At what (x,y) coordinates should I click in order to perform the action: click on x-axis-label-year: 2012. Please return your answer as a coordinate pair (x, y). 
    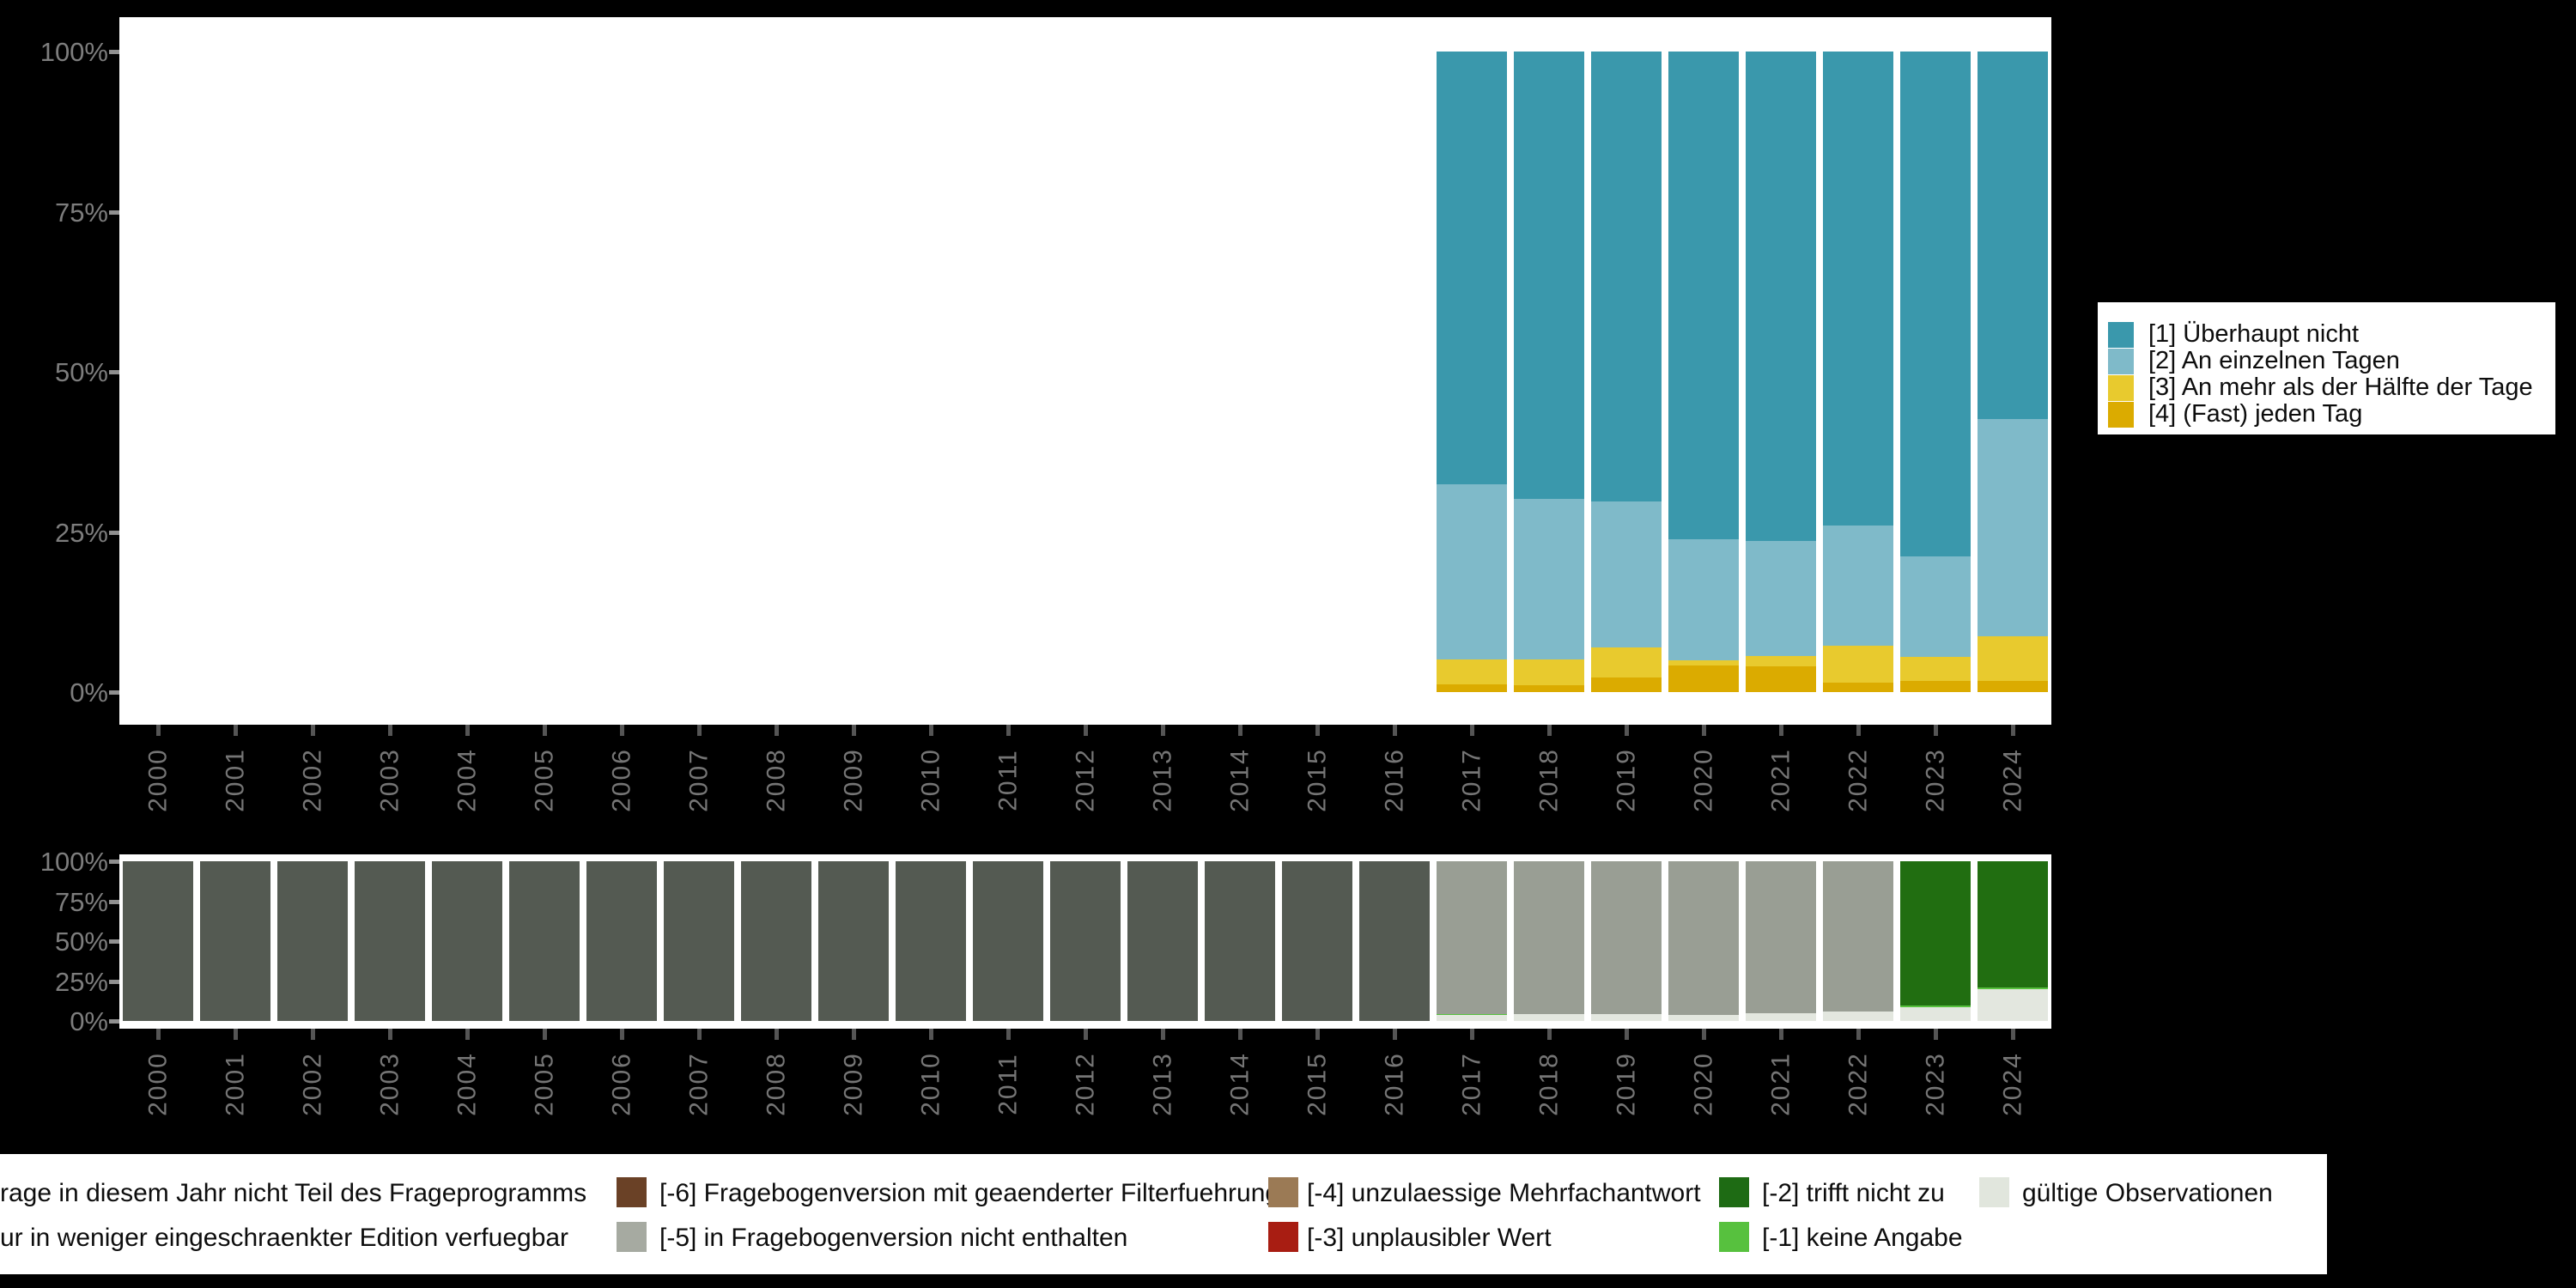
    Looking at the image, I should click on (1085, 780).